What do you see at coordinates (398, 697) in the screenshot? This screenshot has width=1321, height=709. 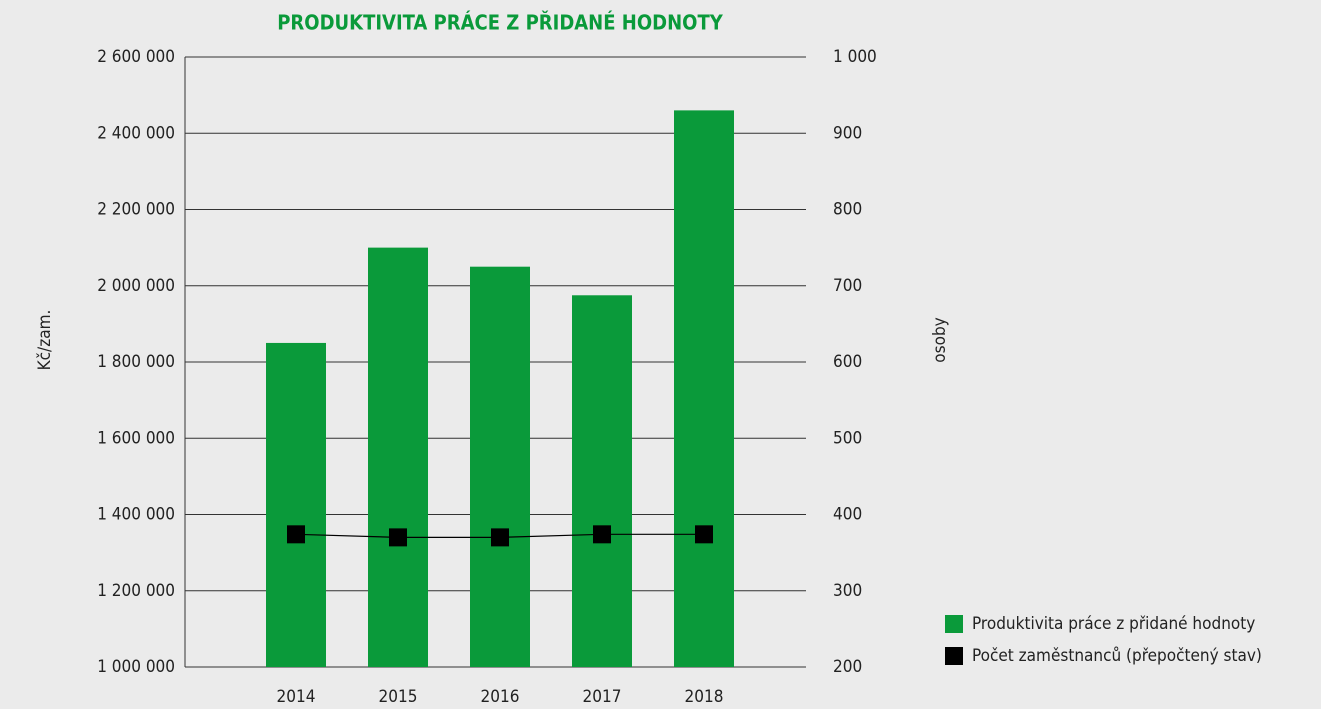 I see `x-tick-label: 2015` at bounding box center [398, 697].